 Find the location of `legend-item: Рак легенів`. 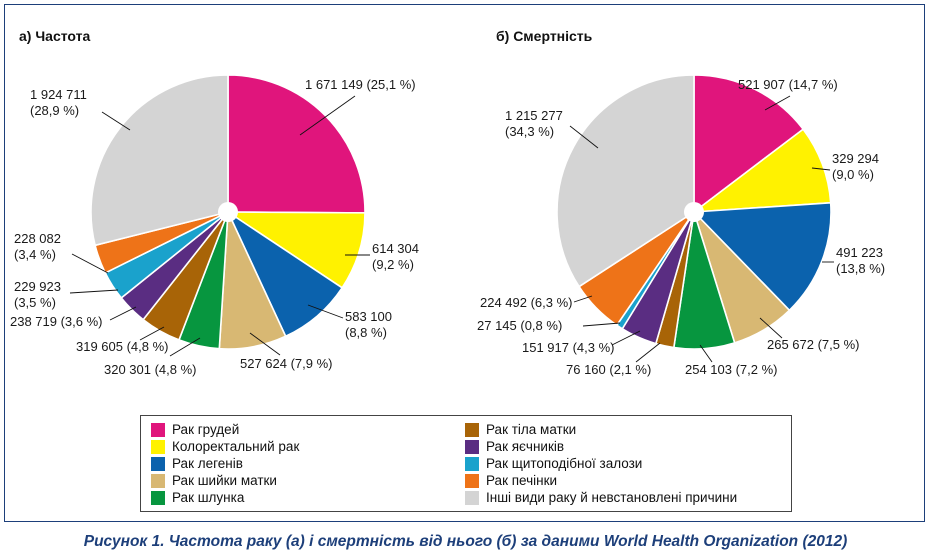

legend-item: Рак легенів is located at coordinates (197, 464).